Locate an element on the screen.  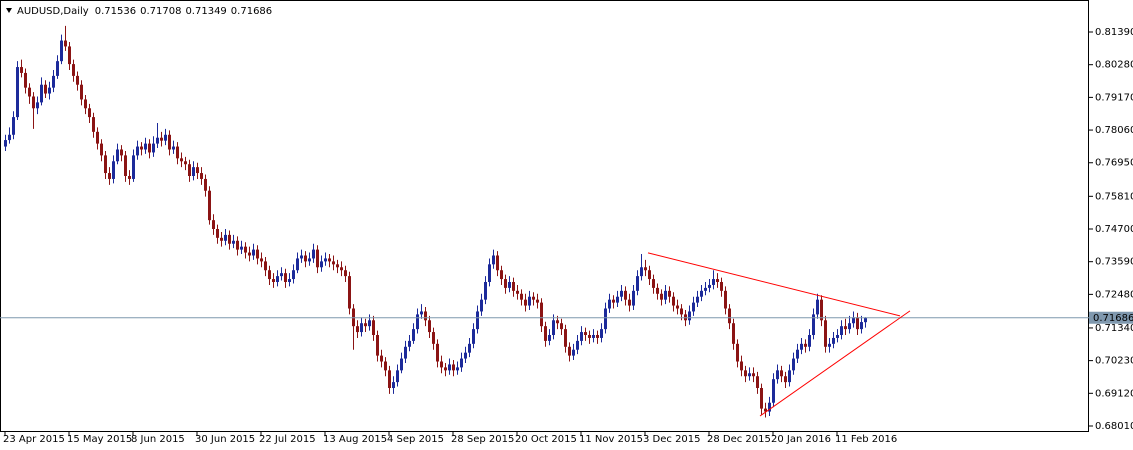
x-tick-label: 23 Apr 2015 is located at coordinates (34, 439).